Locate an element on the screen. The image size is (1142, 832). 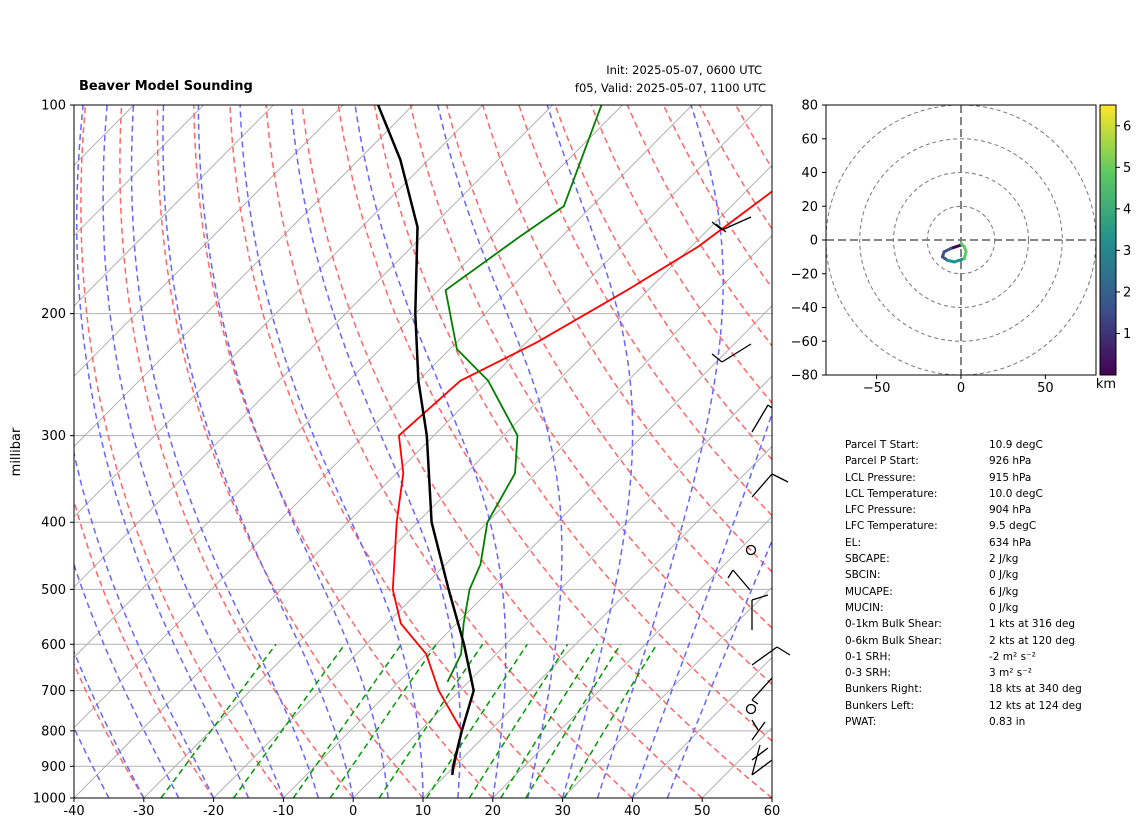
y-tick-label: 900 is located at coordinates (53, 767).